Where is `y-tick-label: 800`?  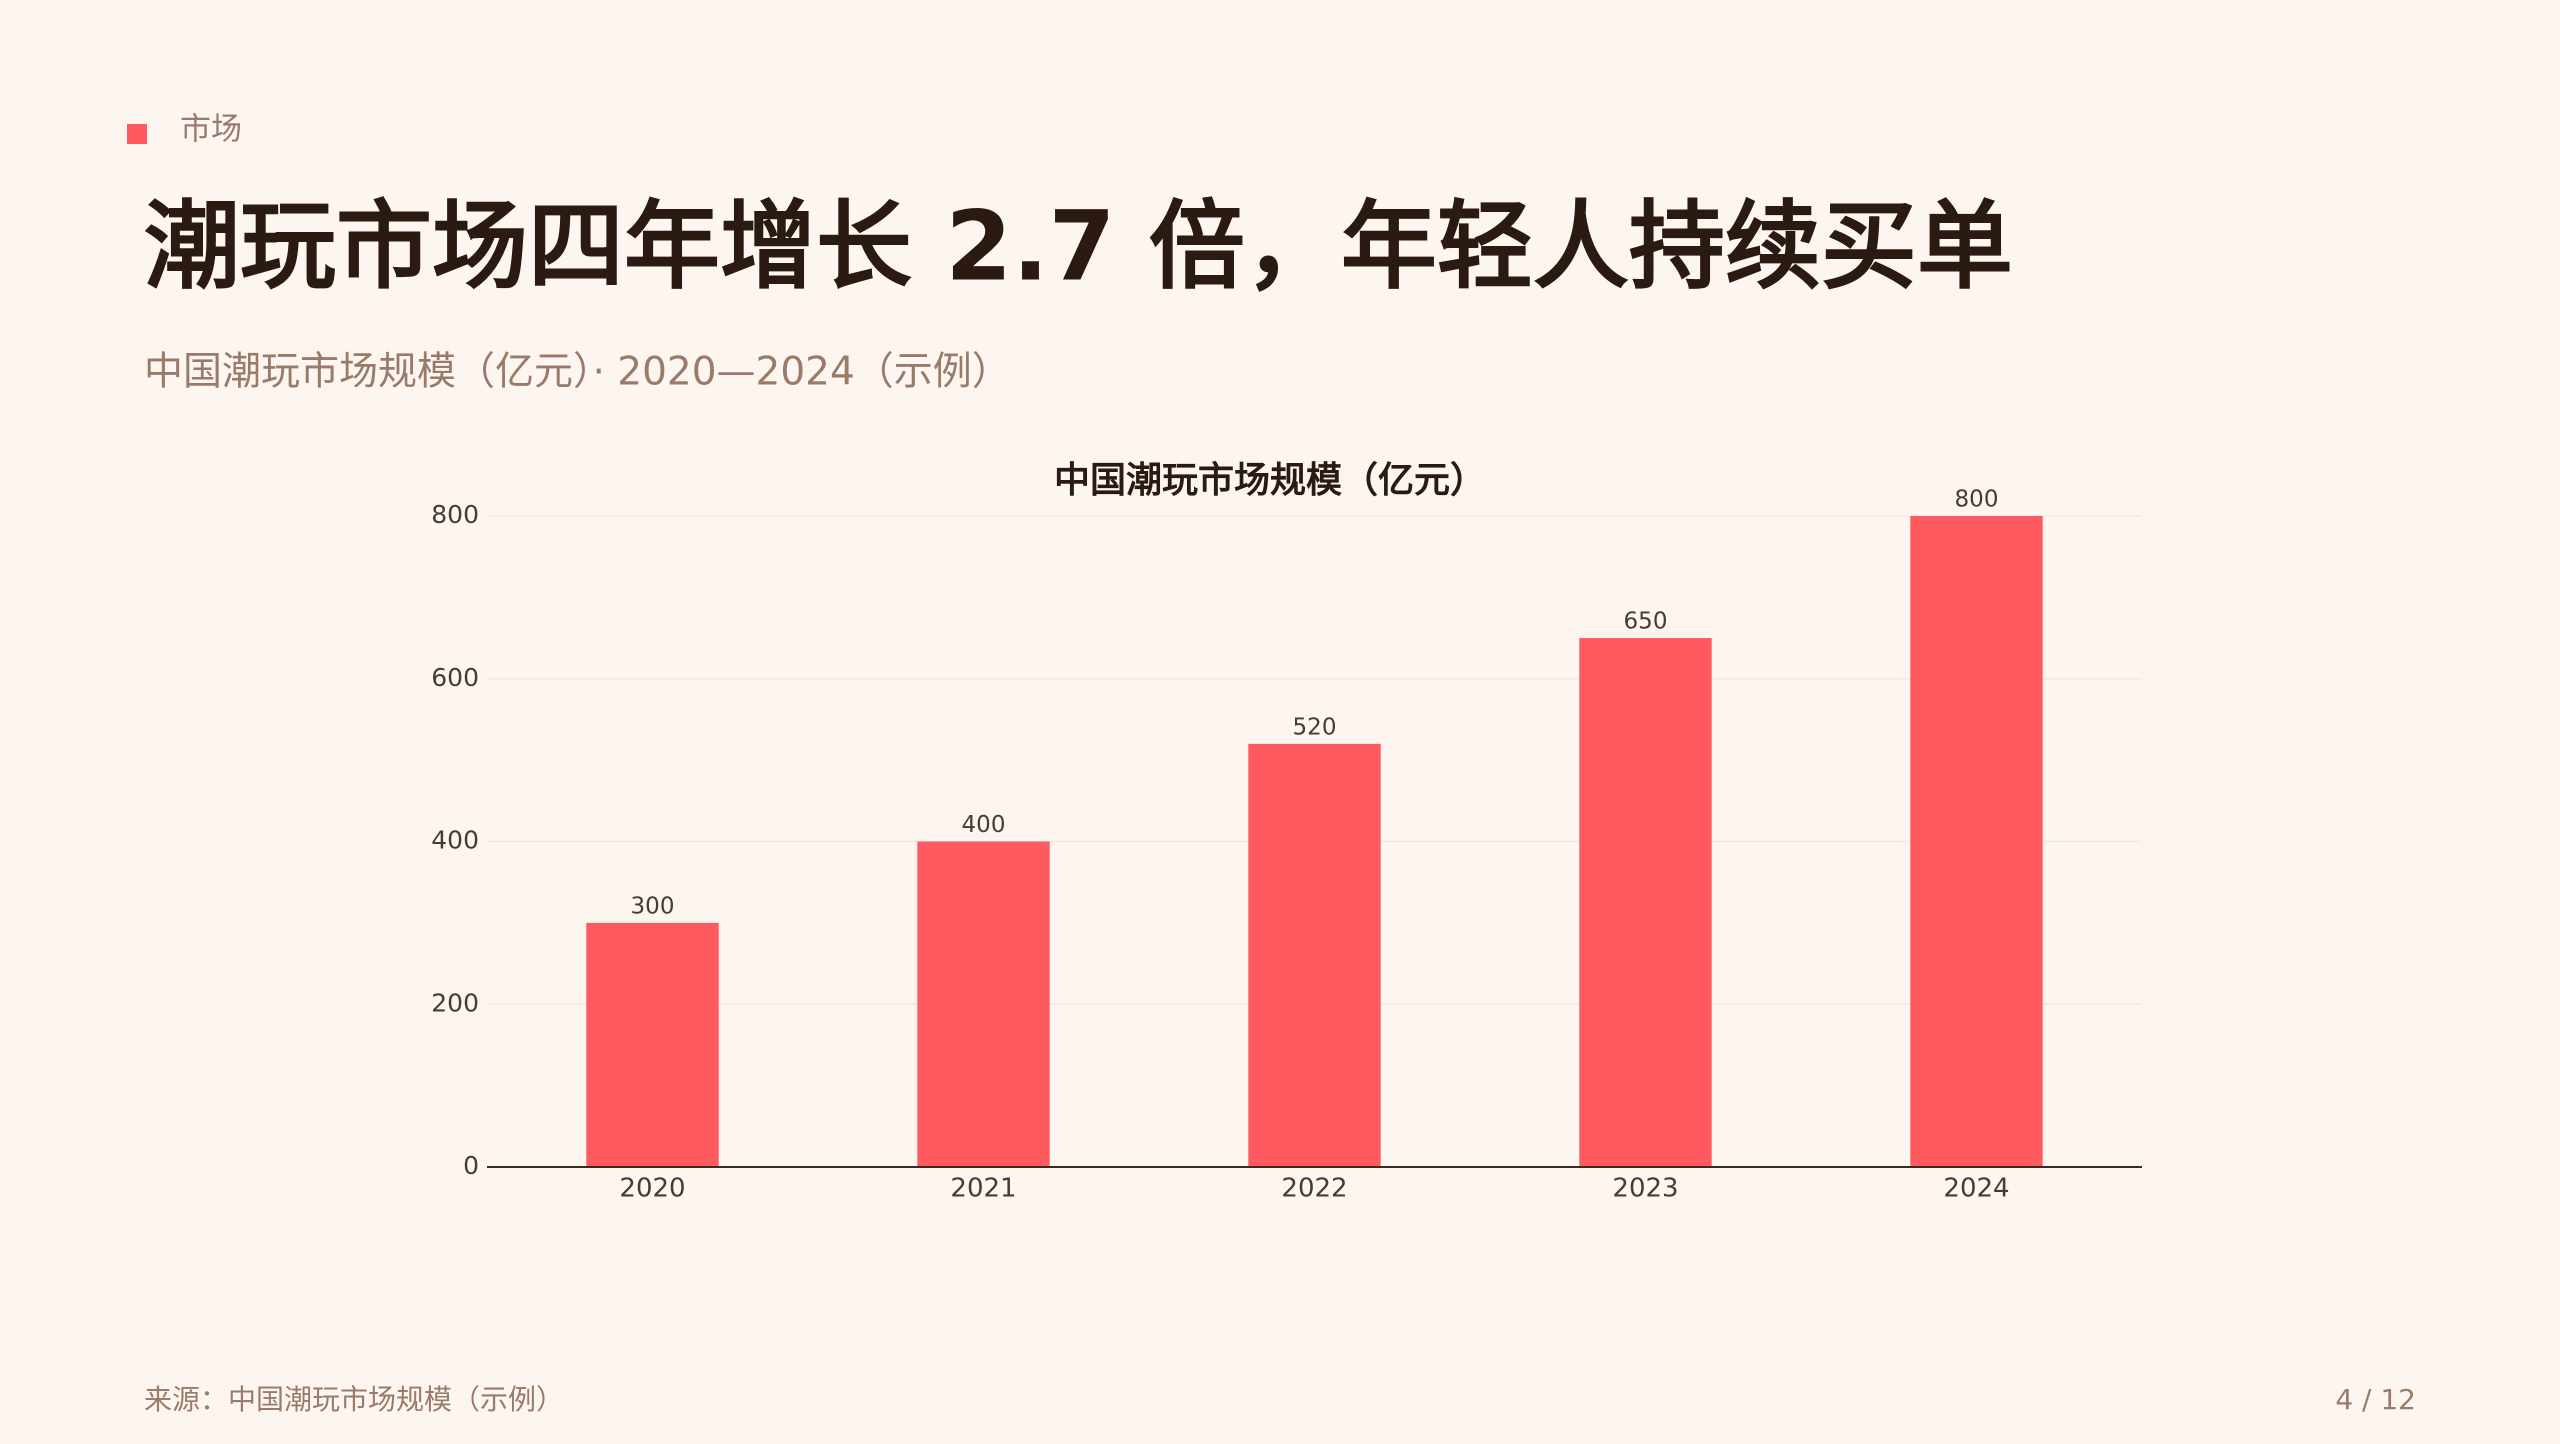
y-tick-label: 800 is located at coordinates (455, 514).